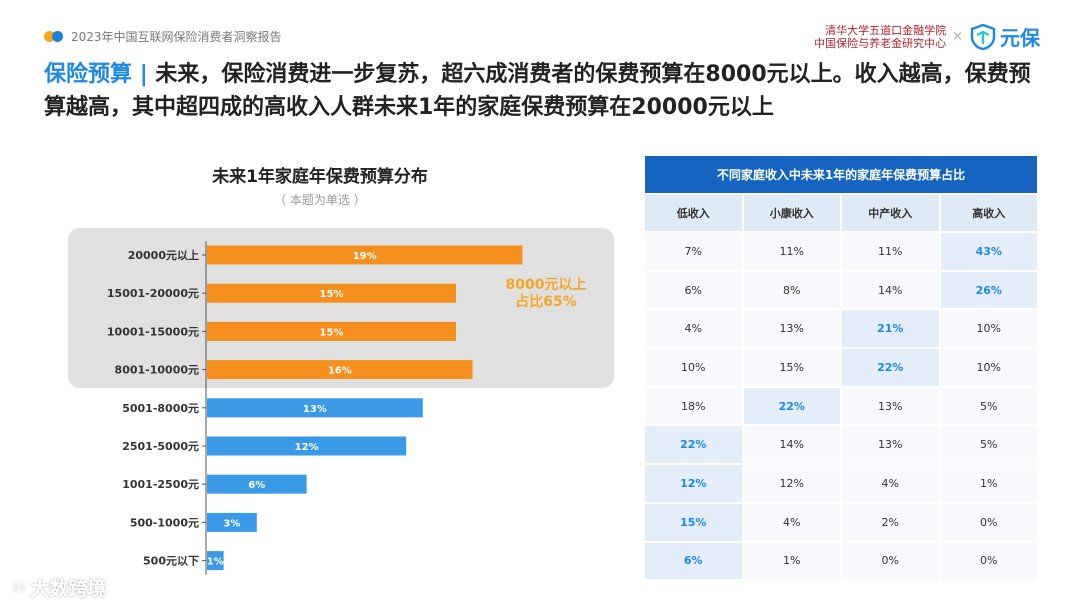  I want to click on table-column-header: 高收入, so click(988, 212).